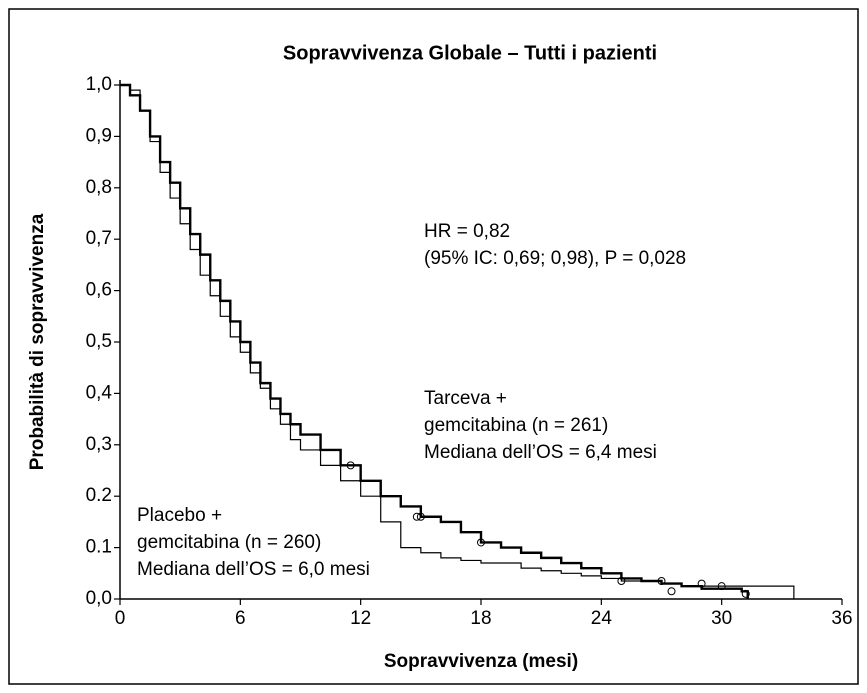  What do you see at coordinates (480, 618) in the screenshot?
I see `x-tick-label: 18` at bounding box center [480, 618].